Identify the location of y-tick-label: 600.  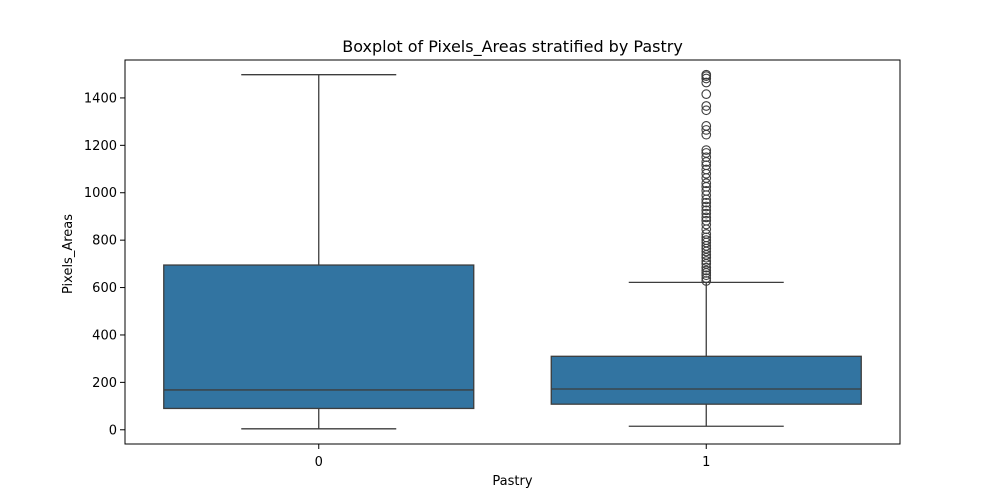
(104, 288).